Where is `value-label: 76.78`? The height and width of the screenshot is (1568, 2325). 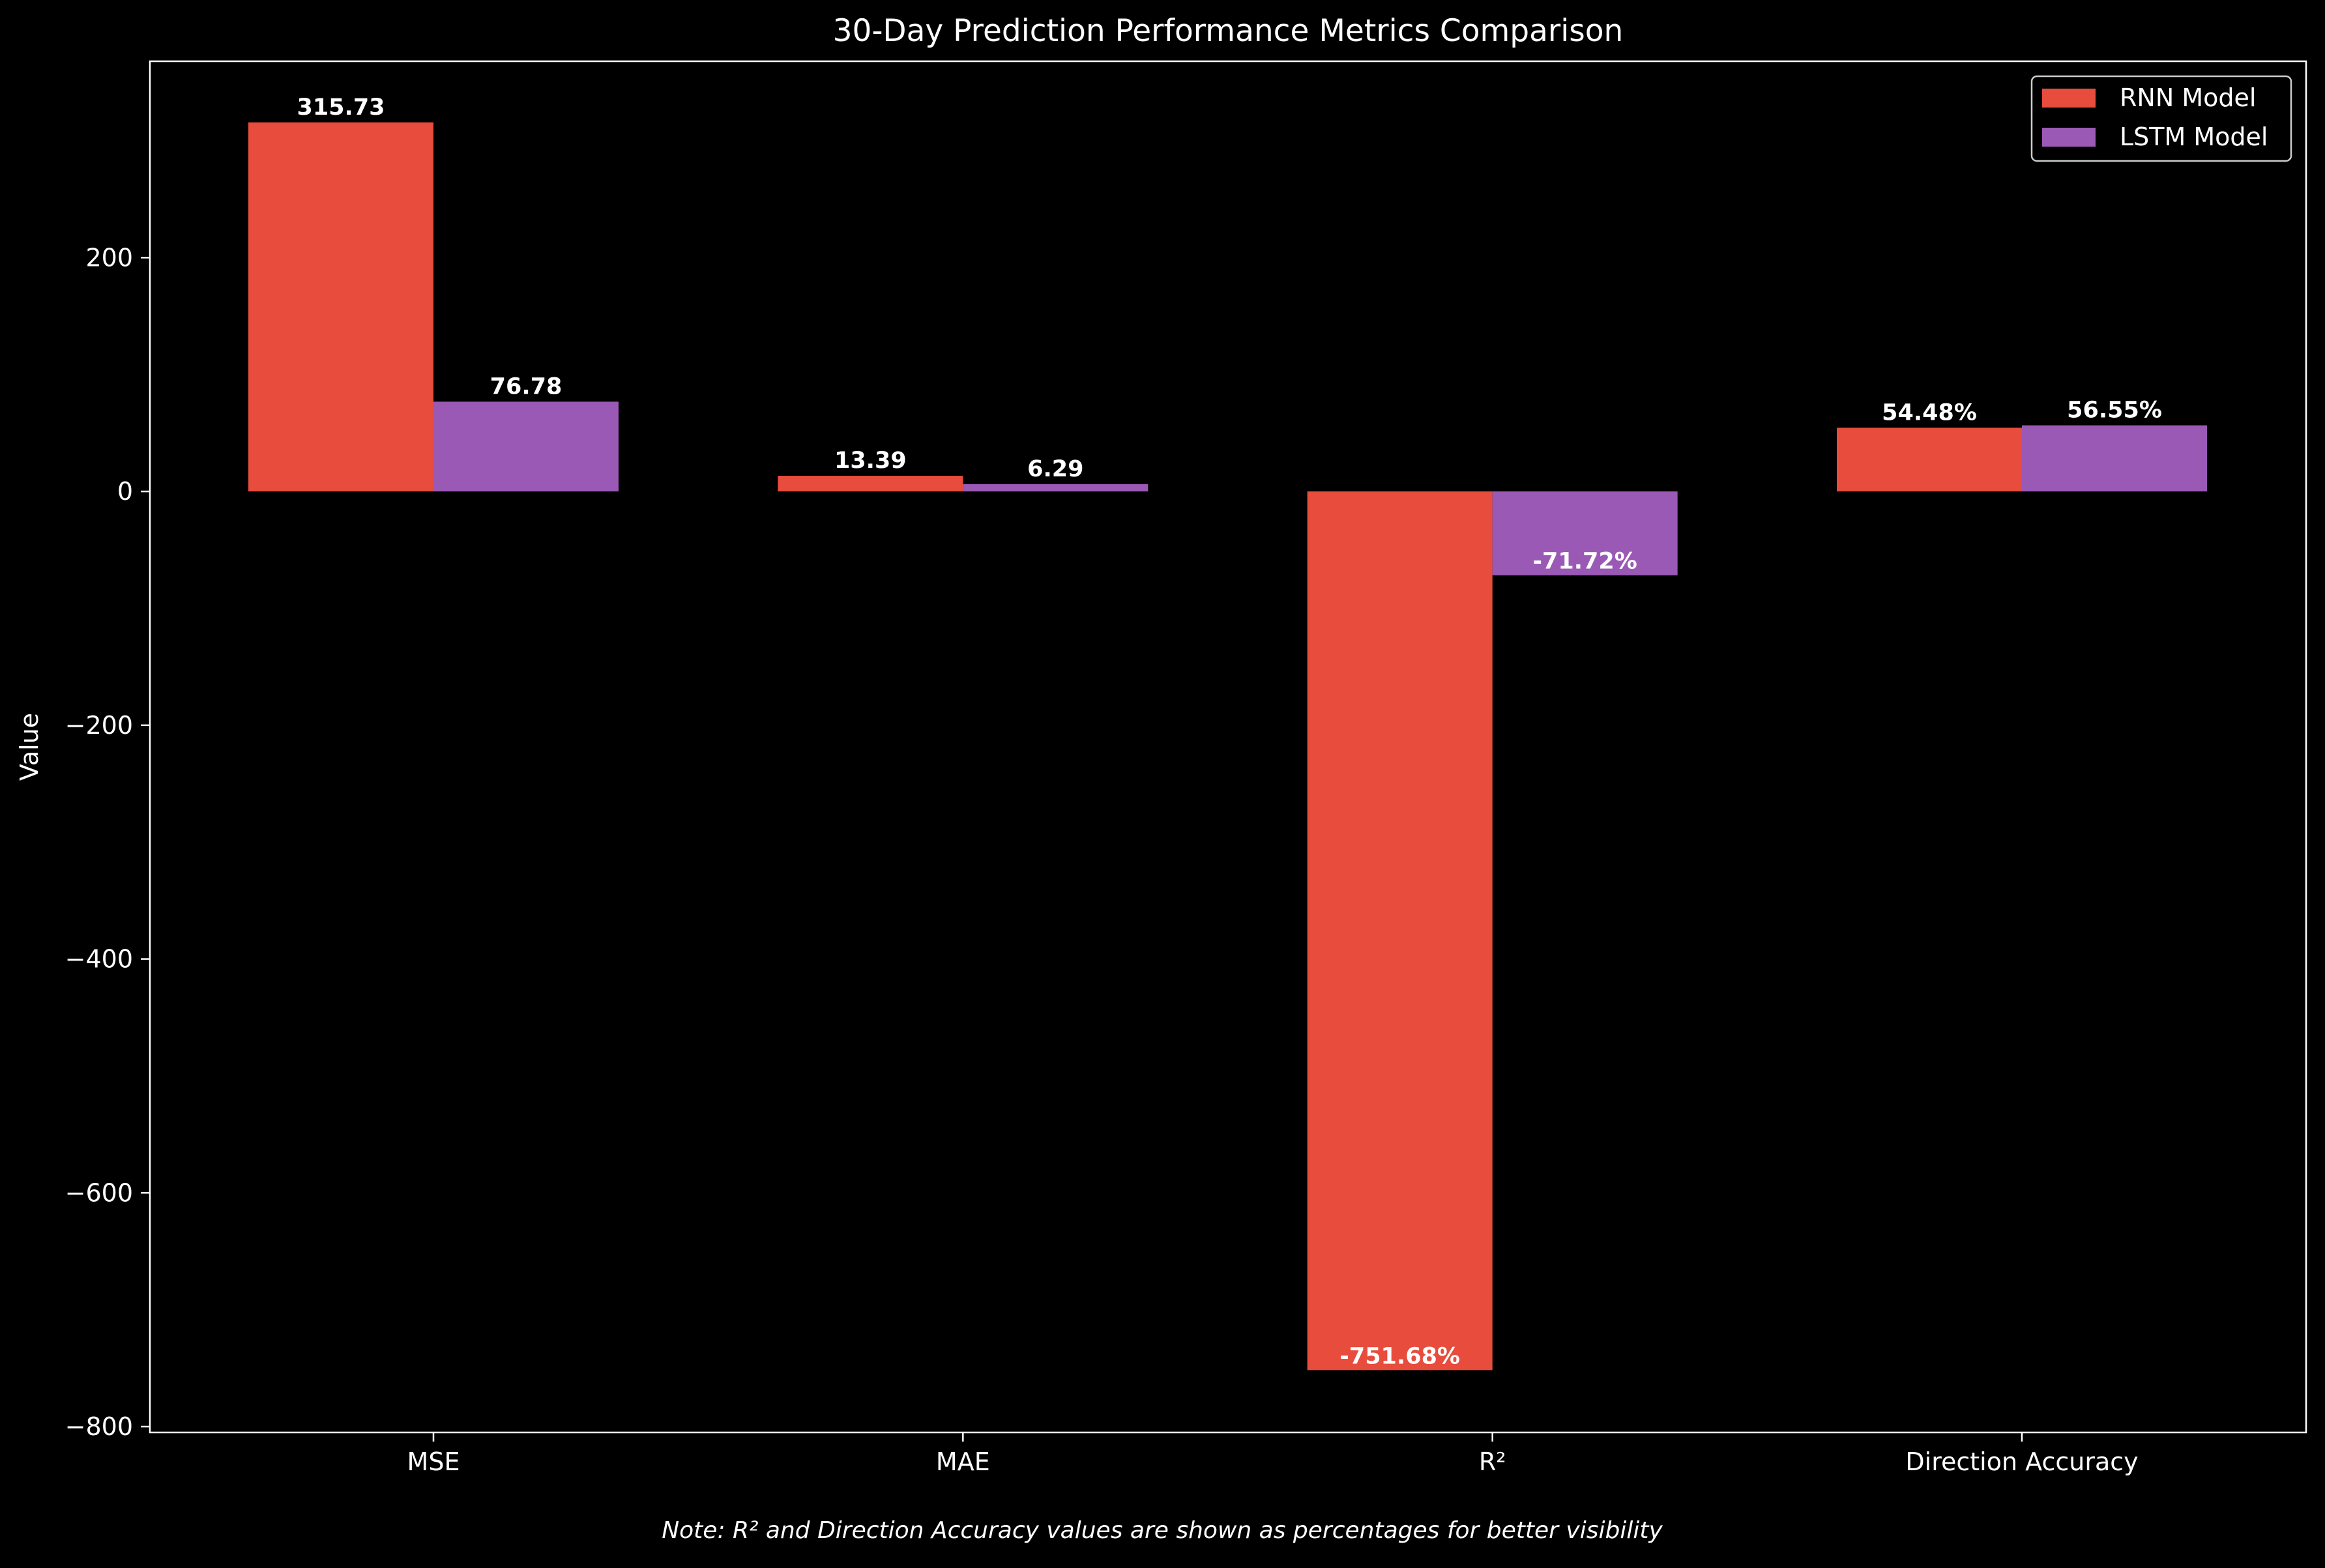
value-label: 76.78 is located at coordinates (526, 386).